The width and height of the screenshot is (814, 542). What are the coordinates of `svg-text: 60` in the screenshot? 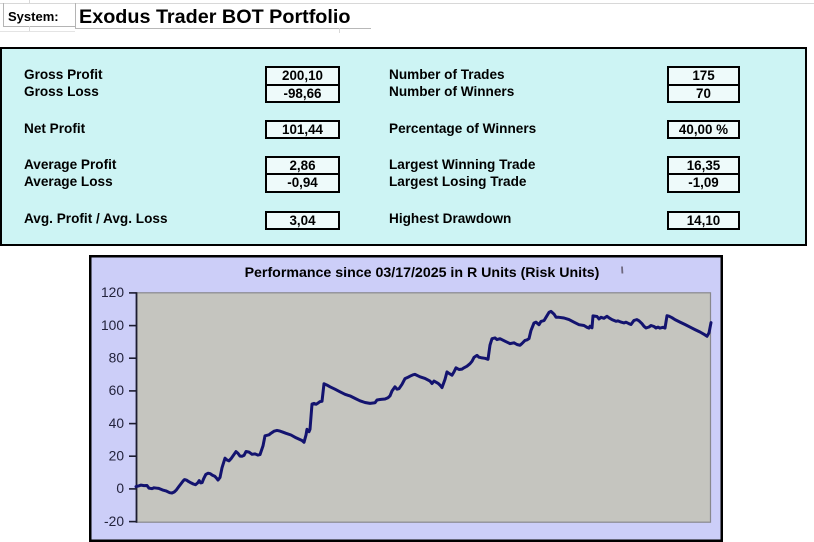 It's located at (117, 390).